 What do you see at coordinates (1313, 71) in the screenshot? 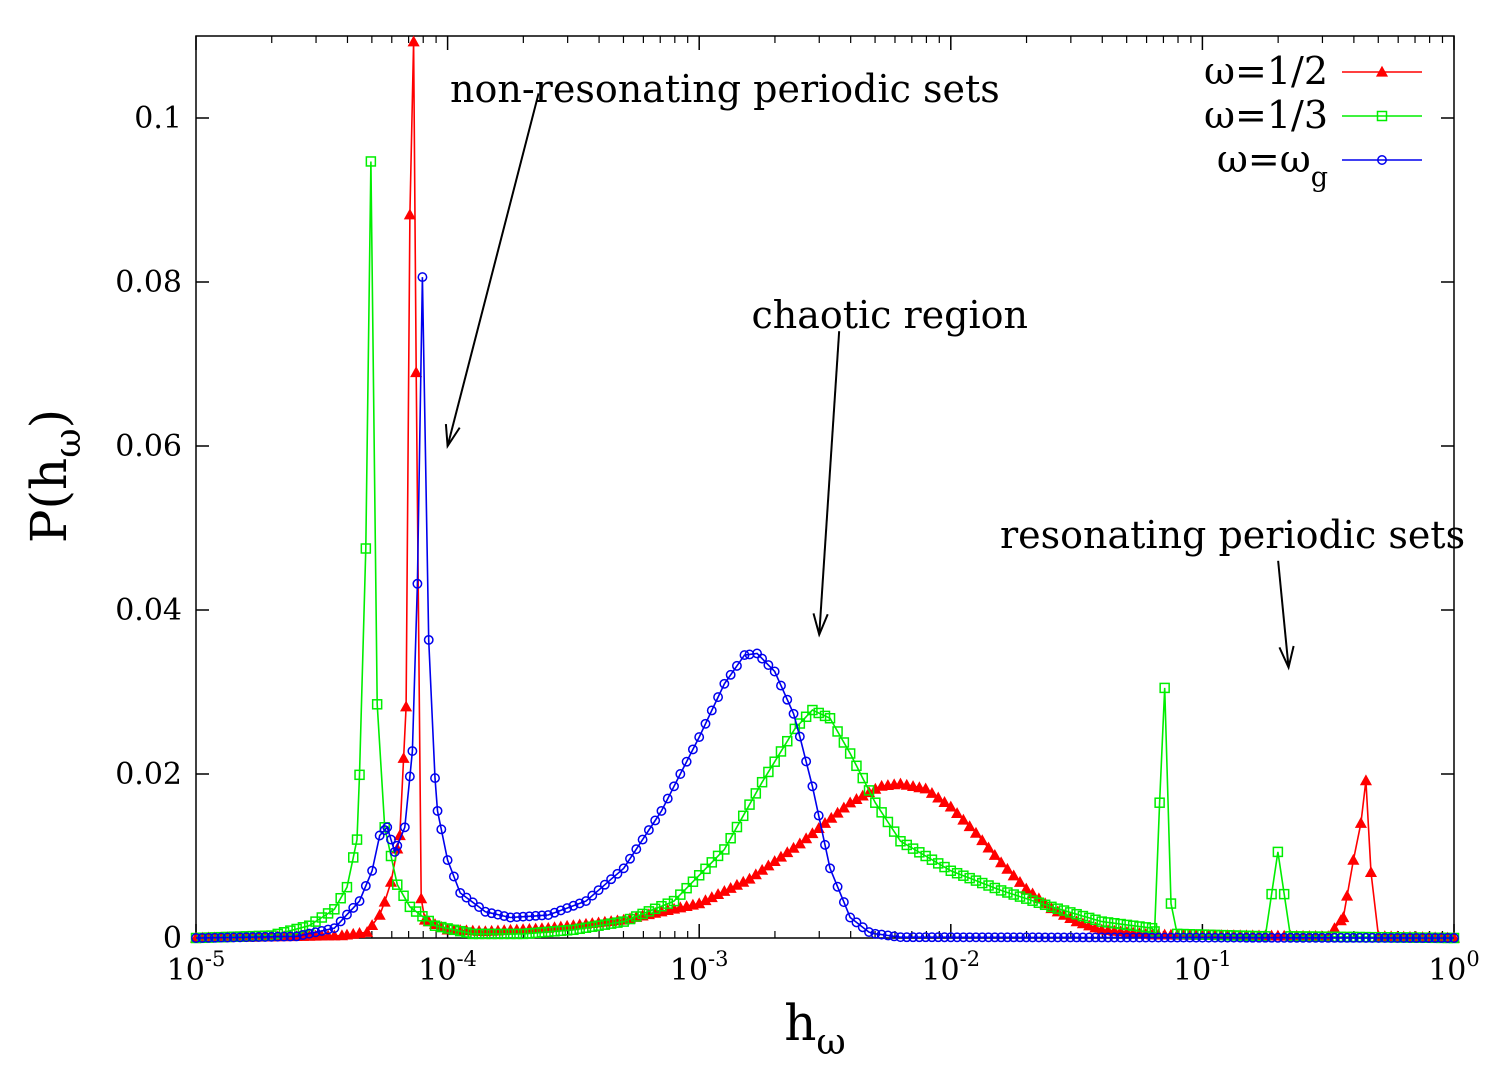
I see `legend-entry: ω=1/2` at bounding box center [1313, 71].